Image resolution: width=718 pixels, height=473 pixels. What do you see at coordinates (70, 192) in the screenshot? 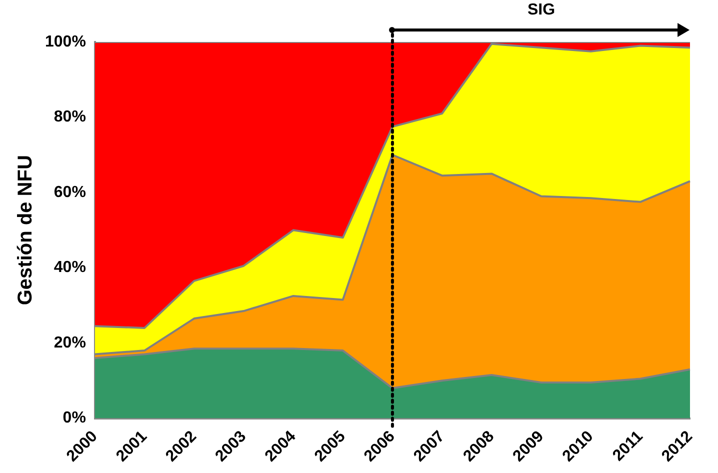
I see `y-tick-label: 60%` at bounding box center [70, 192].